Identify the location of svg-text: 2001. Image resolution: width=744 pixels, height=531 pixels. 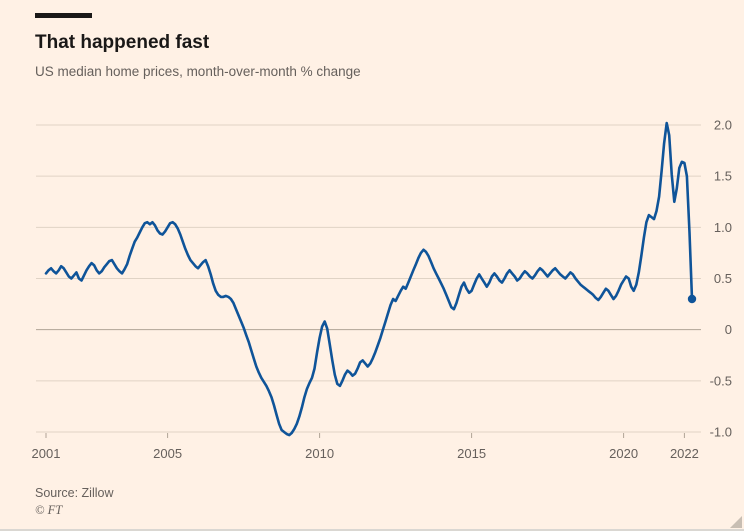
(46, 453).